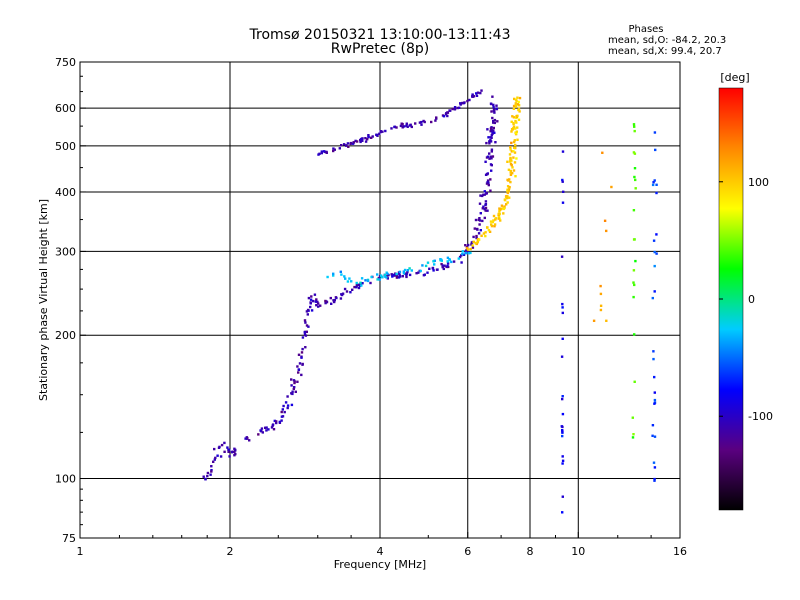  I want to click on x-tick-label: 16, so click(680, 551).